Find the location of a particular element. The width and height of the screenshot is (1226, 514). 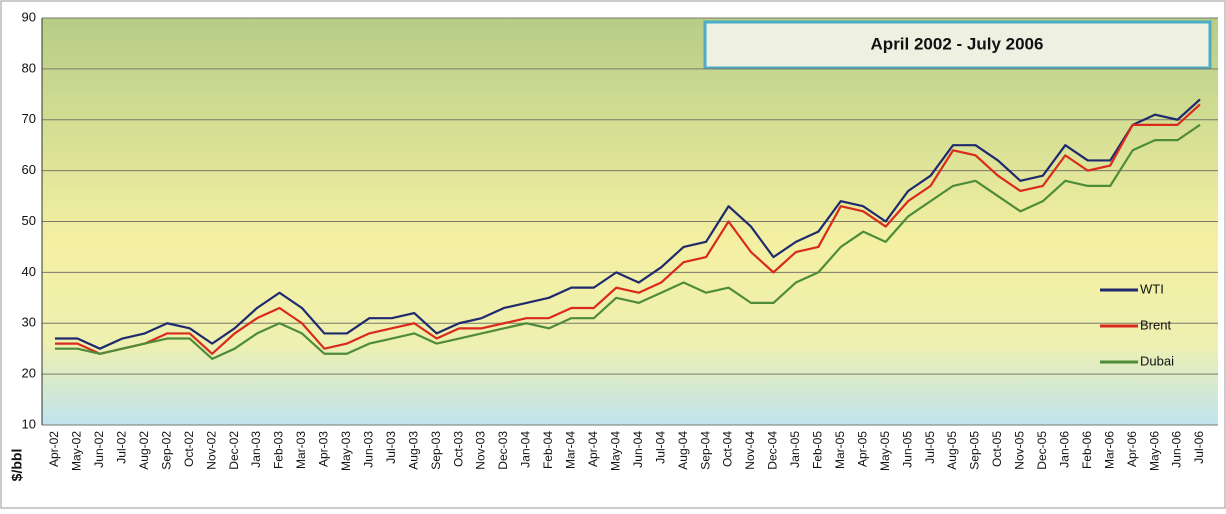

x-tick-label: May-04 is located at coordinates (615, 451).